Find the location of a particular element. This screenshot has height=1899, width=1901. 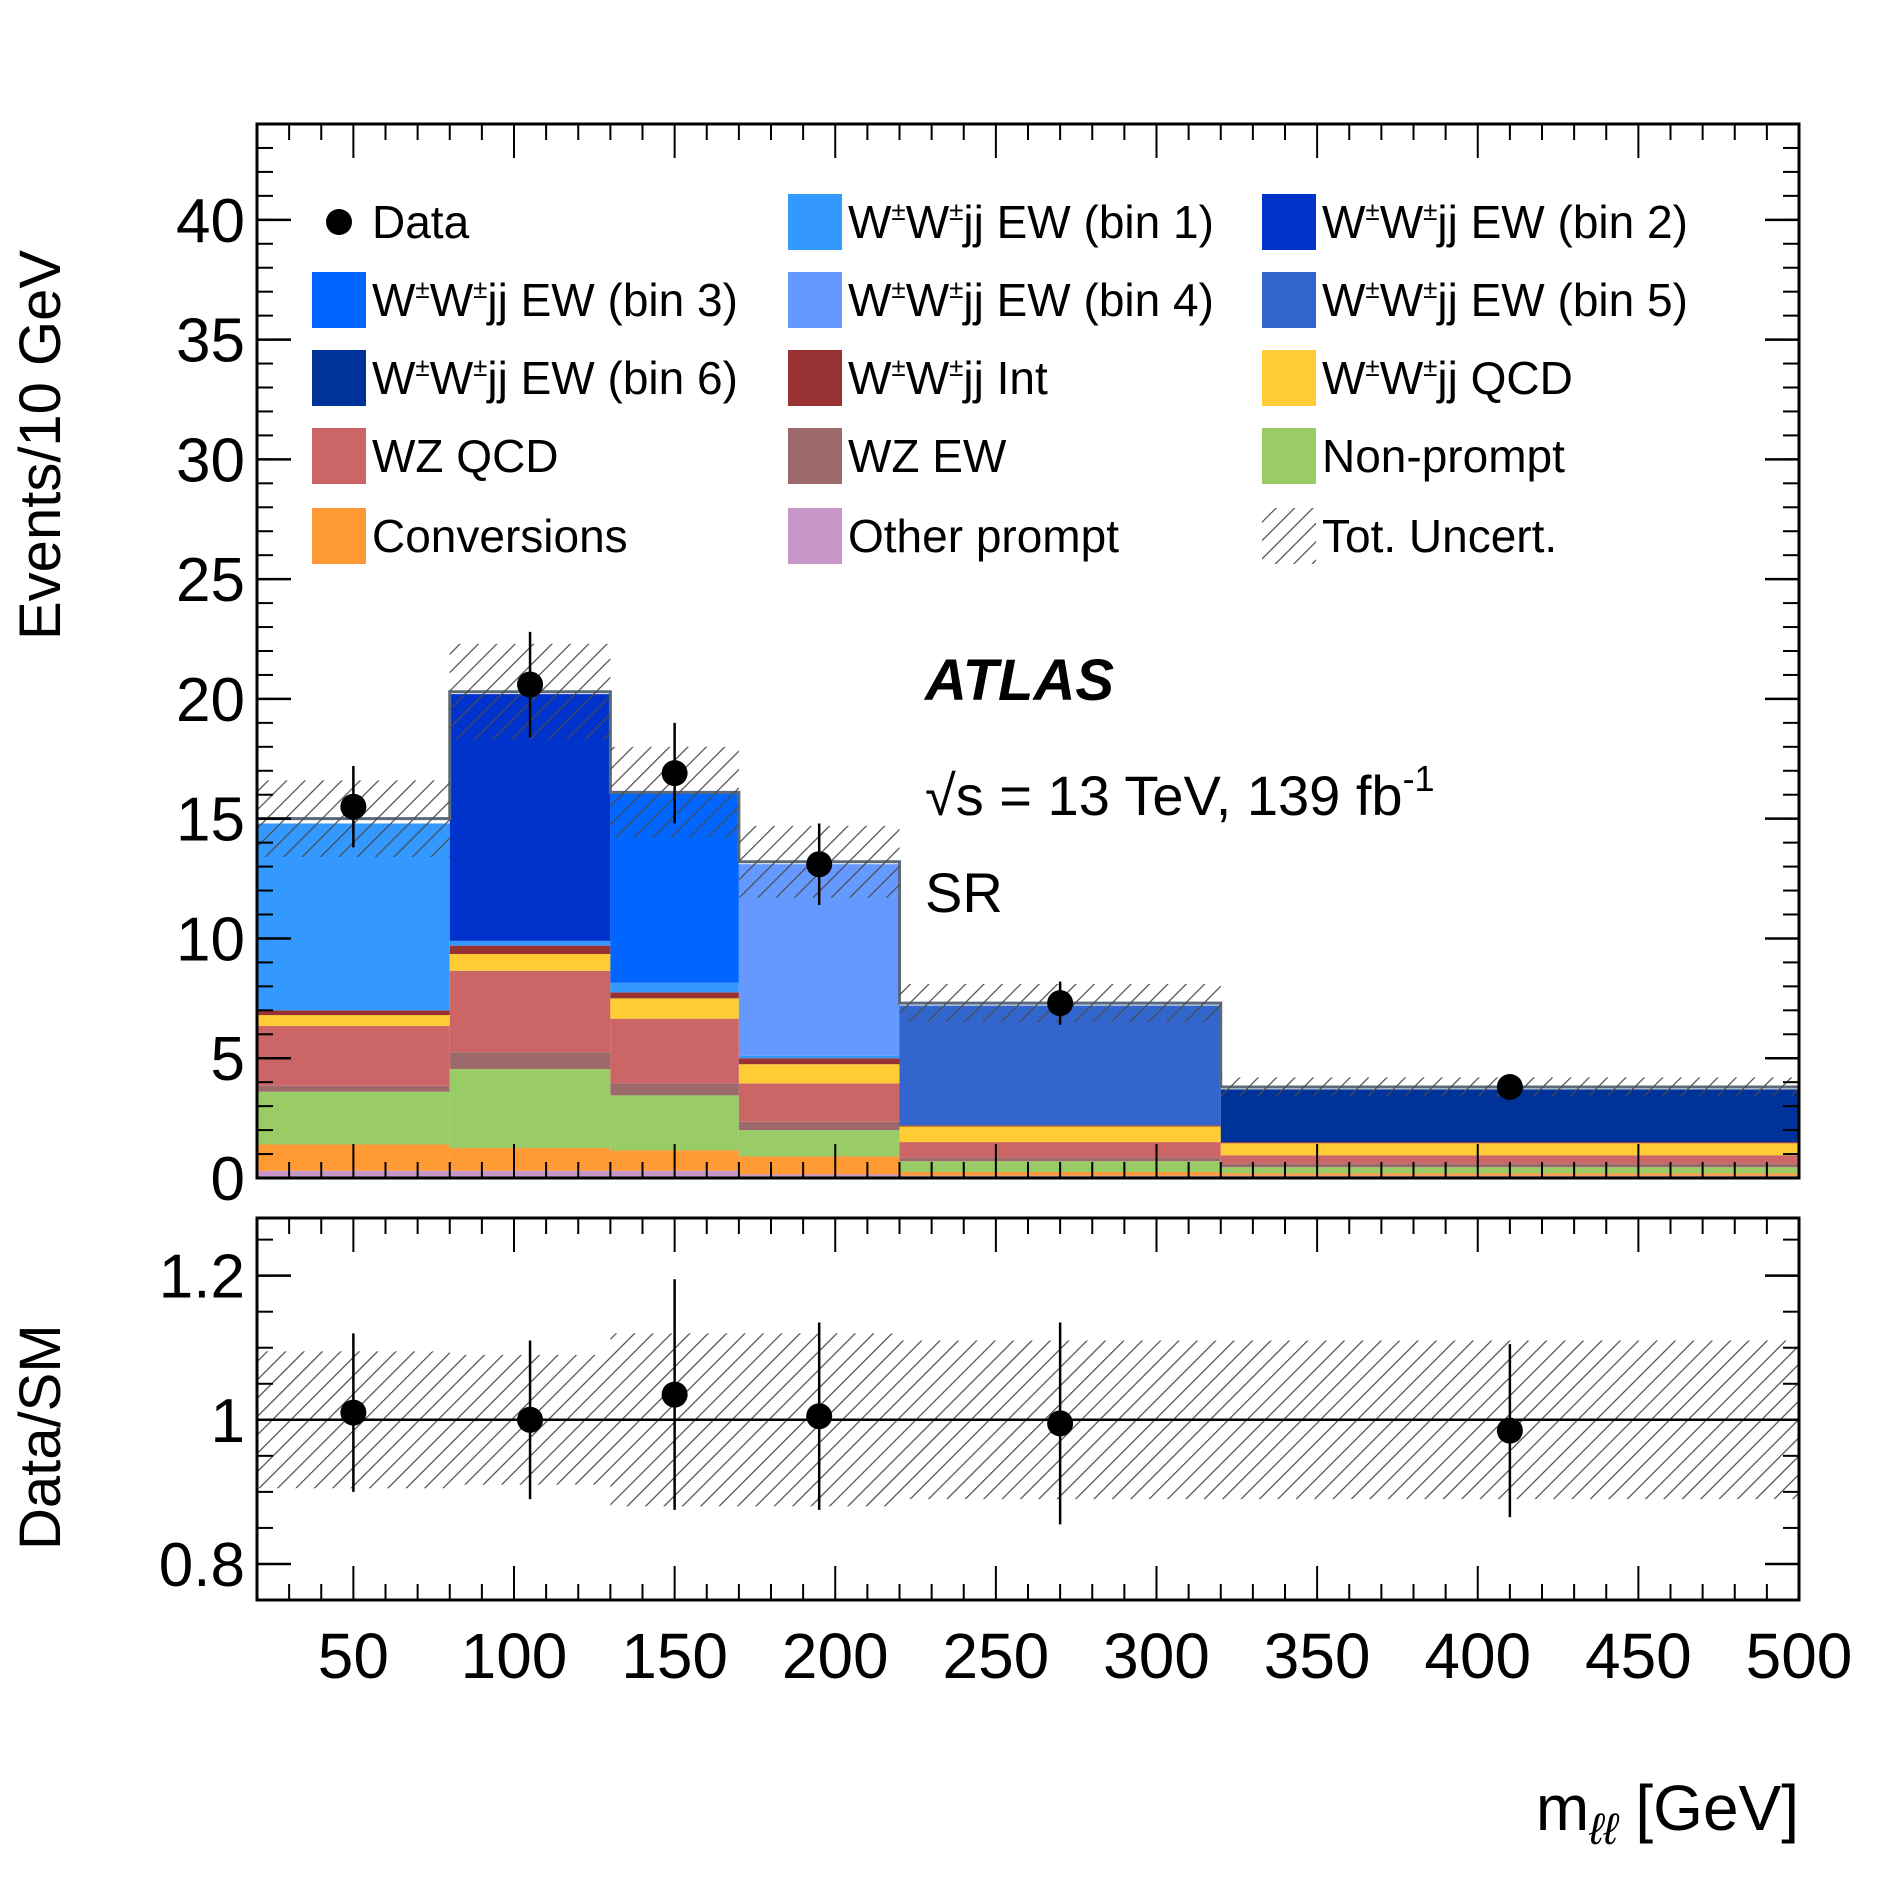

legend-text-w-w-jj-ew-bin-6-: W±W±jj EW (bin 6) is located at coordinates (555, 378).